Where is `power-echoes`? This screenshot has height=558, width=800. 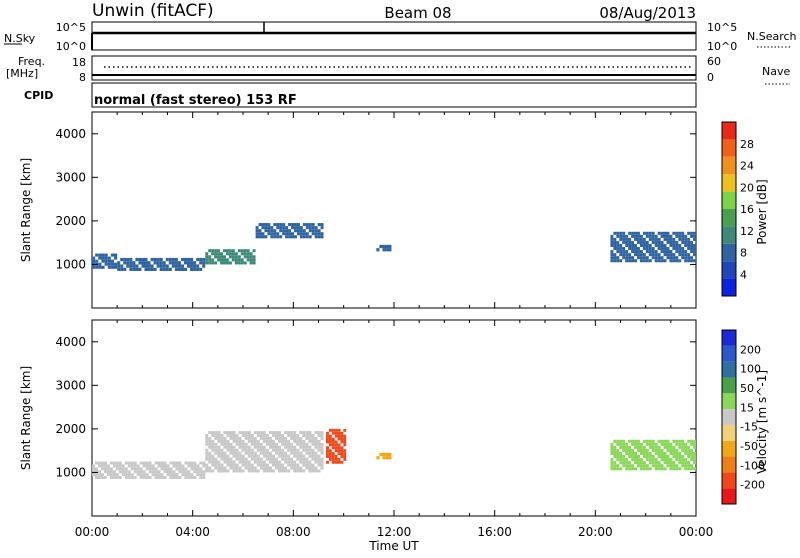
power-echoes is located at coordinates (394, 247).